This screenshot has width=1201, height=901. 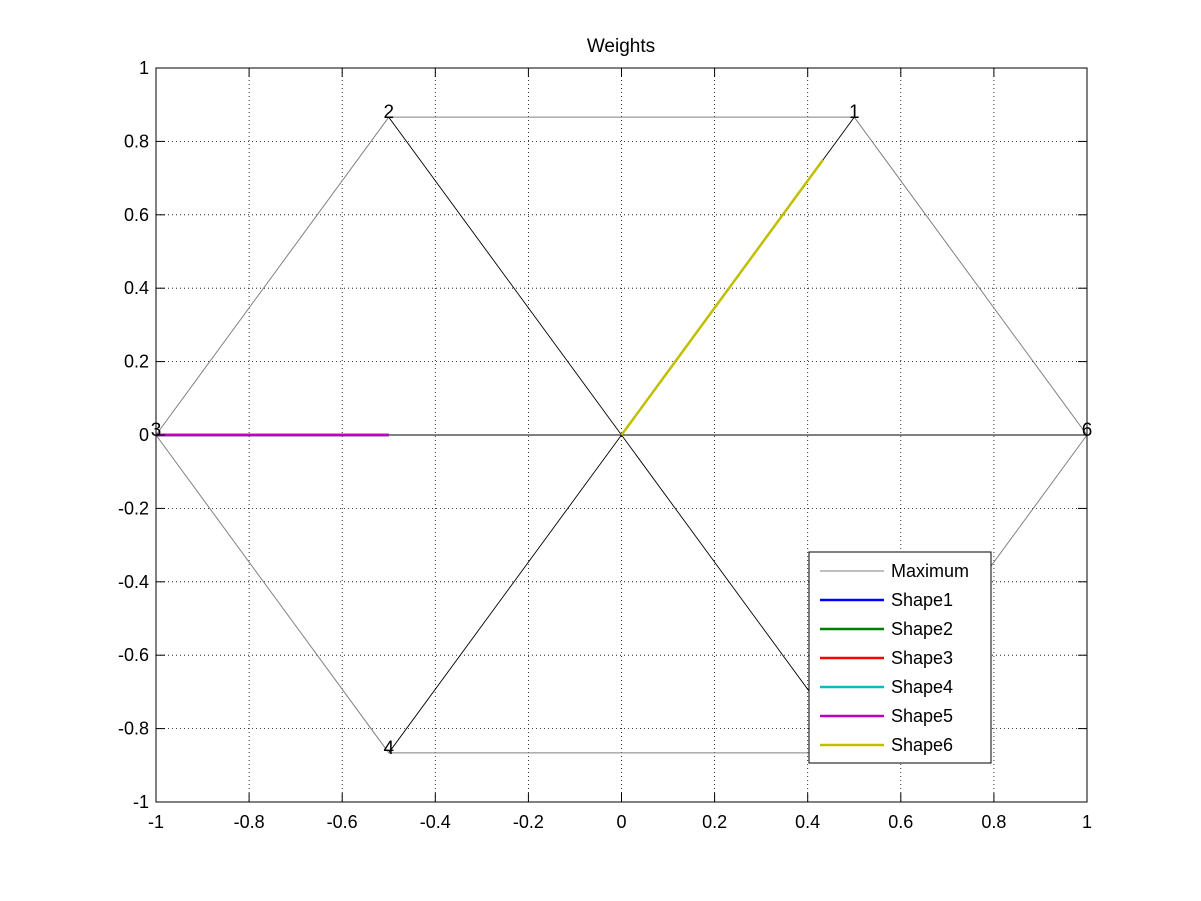 What do you see at coordinates (922, 658) in the screenshot?
I see `legend-label-shape3: Shape3` at bounding box center [922, 658].